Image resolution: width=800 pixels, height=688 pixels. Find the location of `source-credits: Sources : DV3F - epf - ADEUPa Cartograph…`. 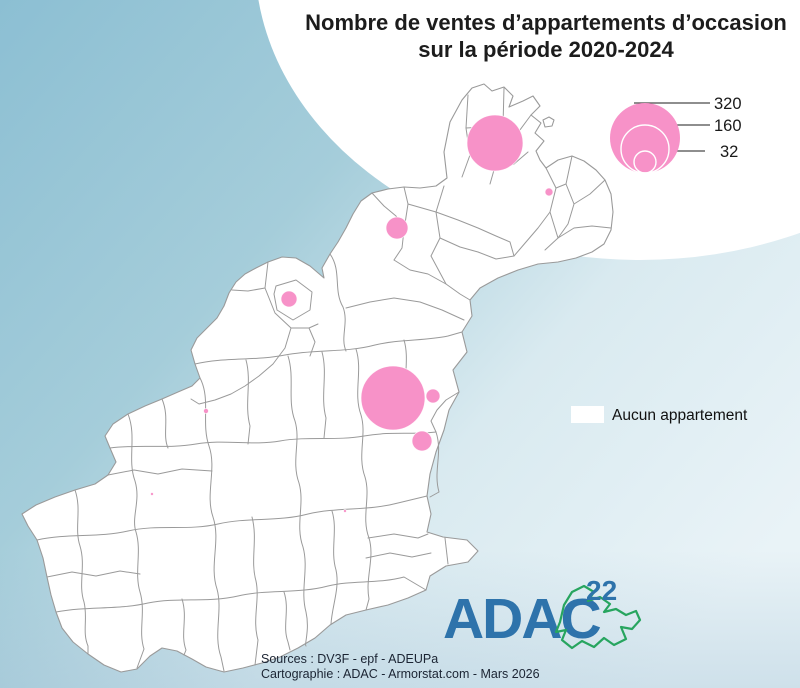

source-credits: Sources : DV3F - epf - ADEUPa Cartograph… is located at coordinates (400, 666).